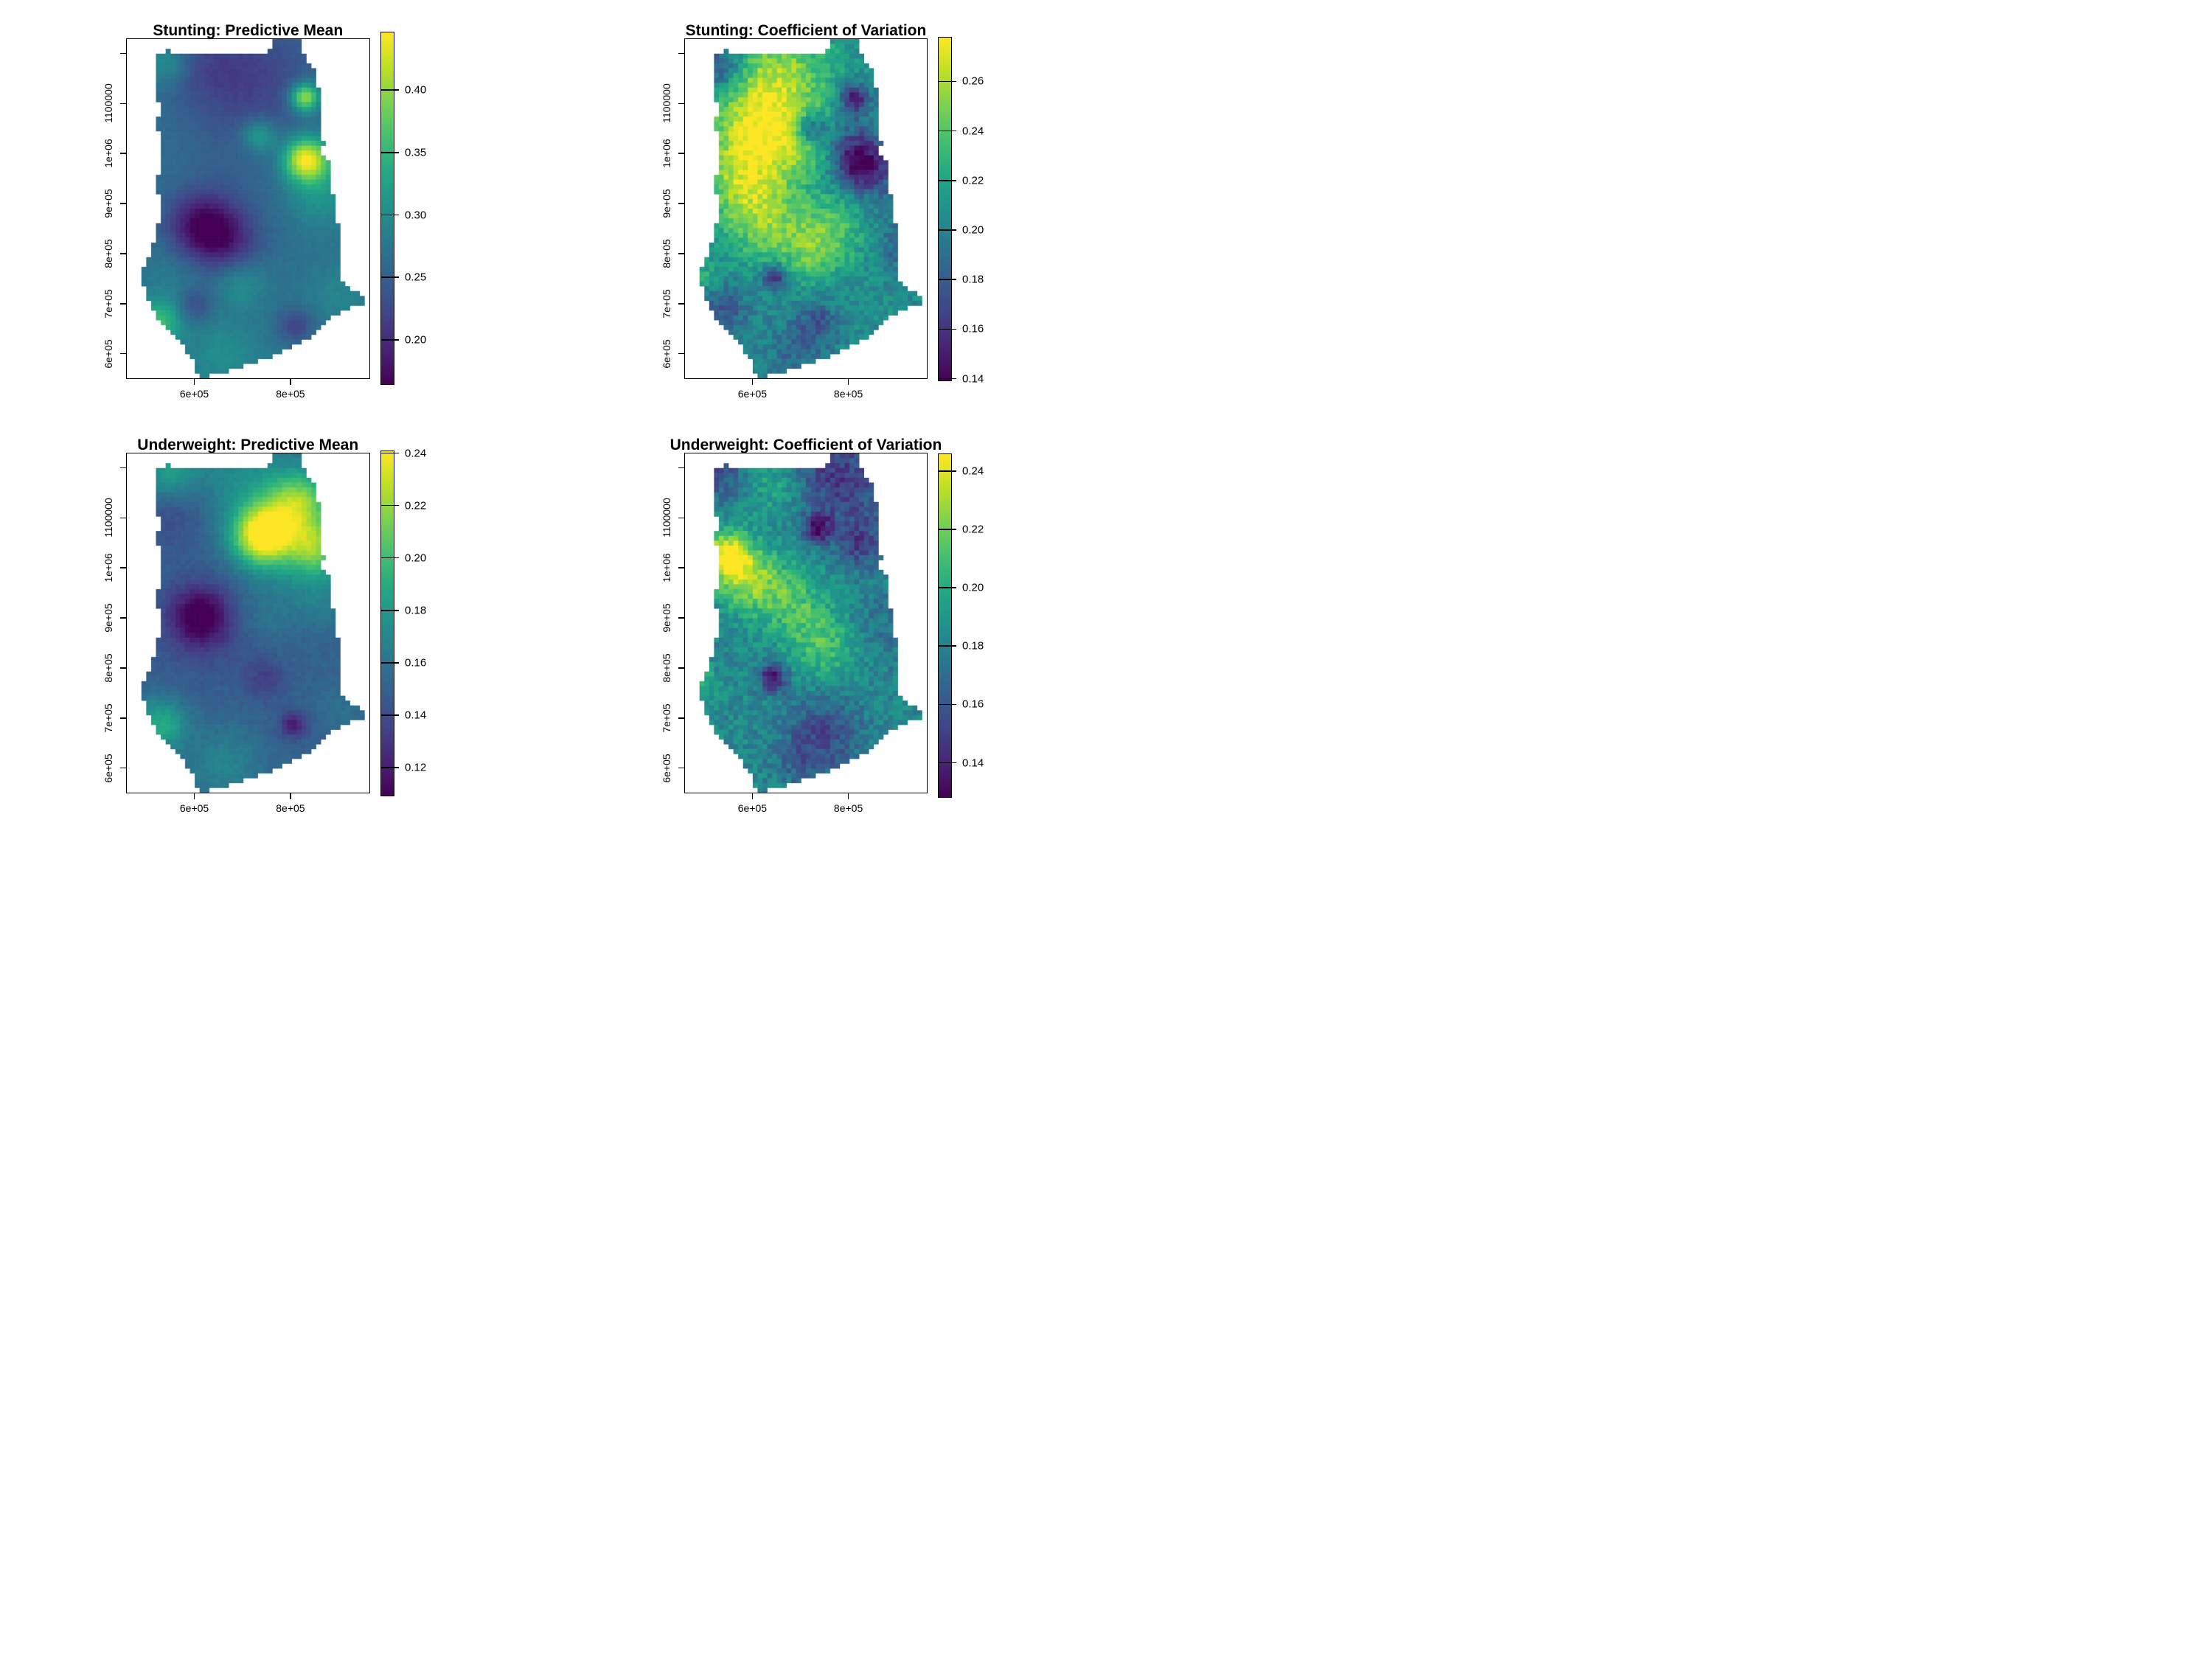 The image size is (2212, 1659). Describe the element at coordinates (416, 277) in the screenshot. I see `colorbar-tick-label: 0.25` at that location.